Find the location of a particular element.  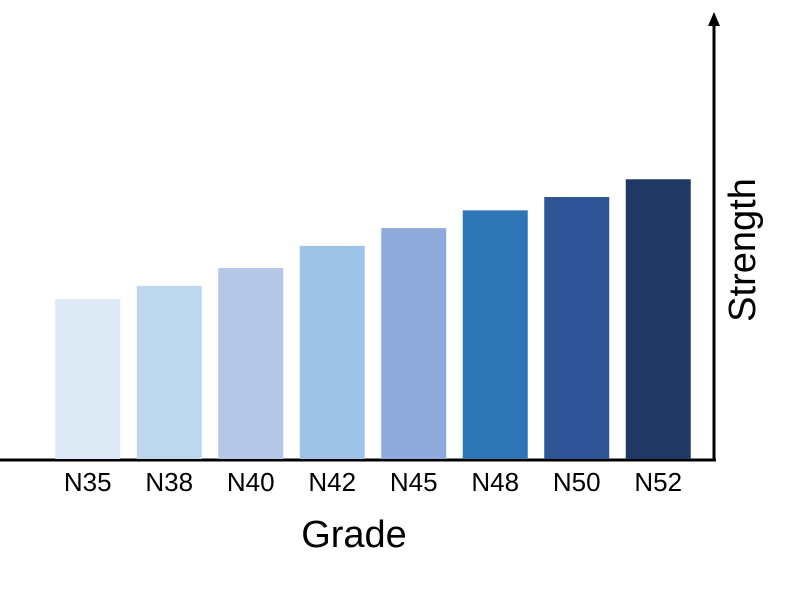

x-tick-label: N35 is located at coordinates (88, 482).